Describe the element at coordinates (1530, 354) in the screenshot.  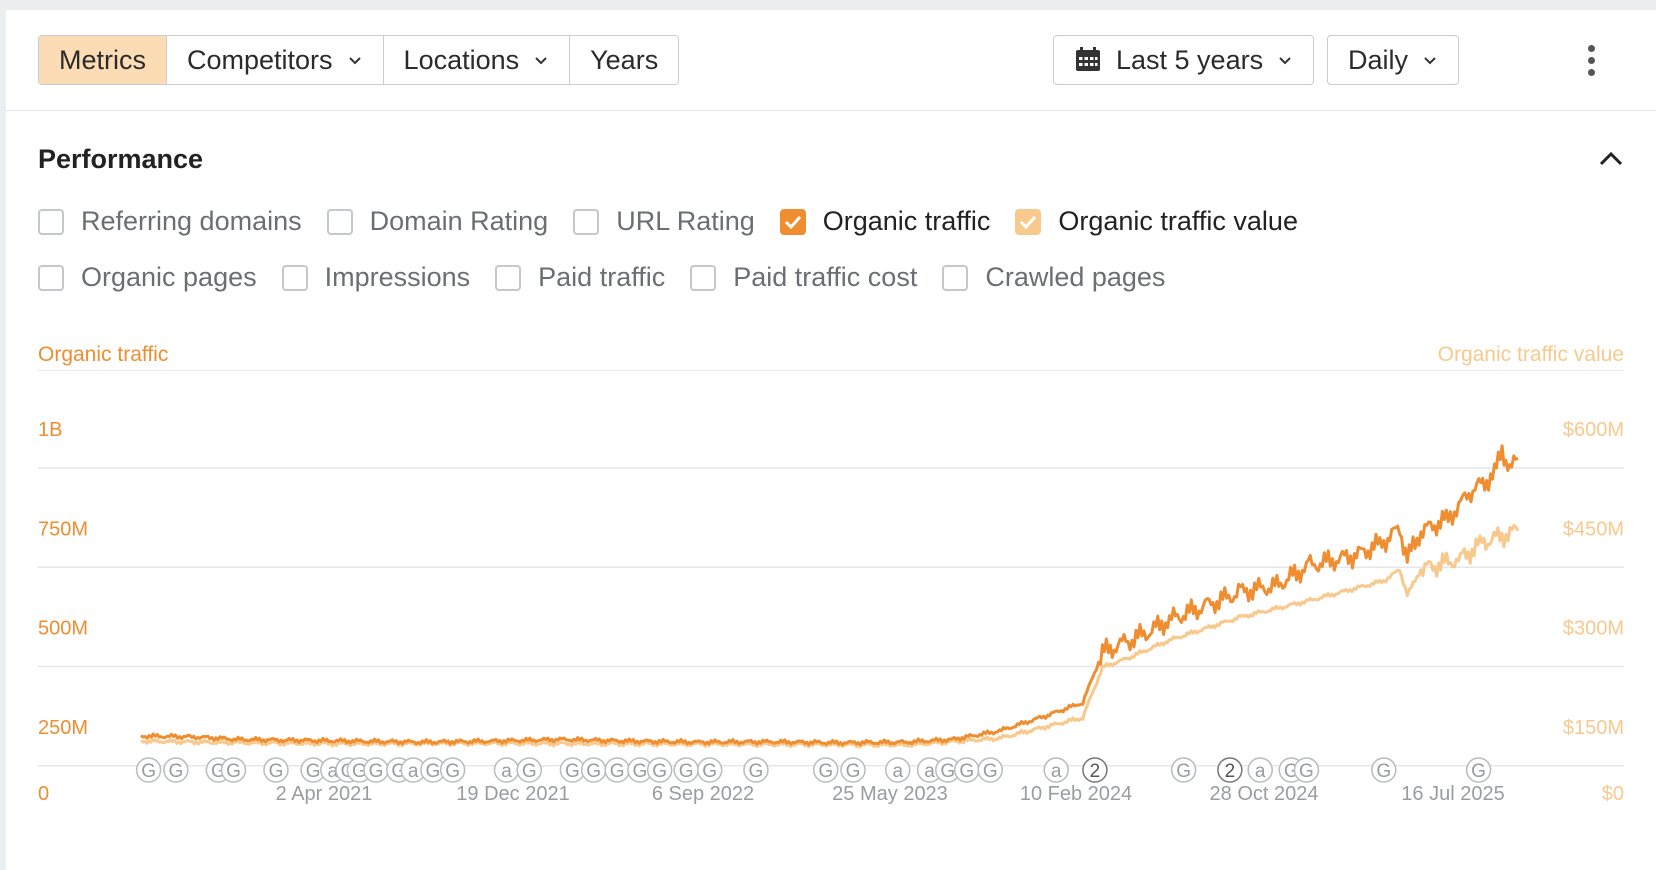
I see `right-axis-title: Organic traffic value` at that location.